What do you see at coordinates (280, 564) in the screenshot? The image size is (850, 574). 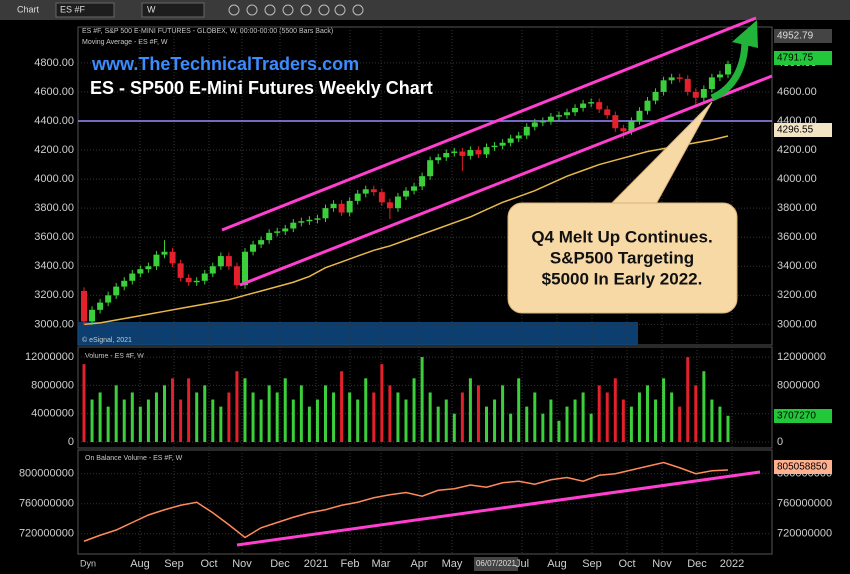 I see `x-tick-label: Dec` at bounding box center [280, 564].